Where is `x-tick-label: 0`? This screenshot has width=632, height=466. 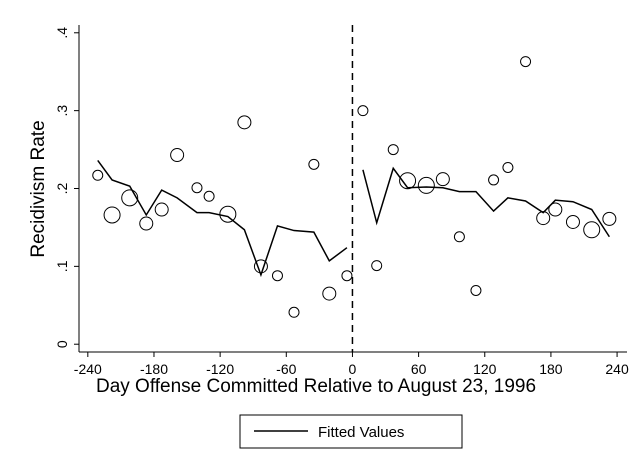
x-tick-label: 0 is located at coordinates (353, 369).